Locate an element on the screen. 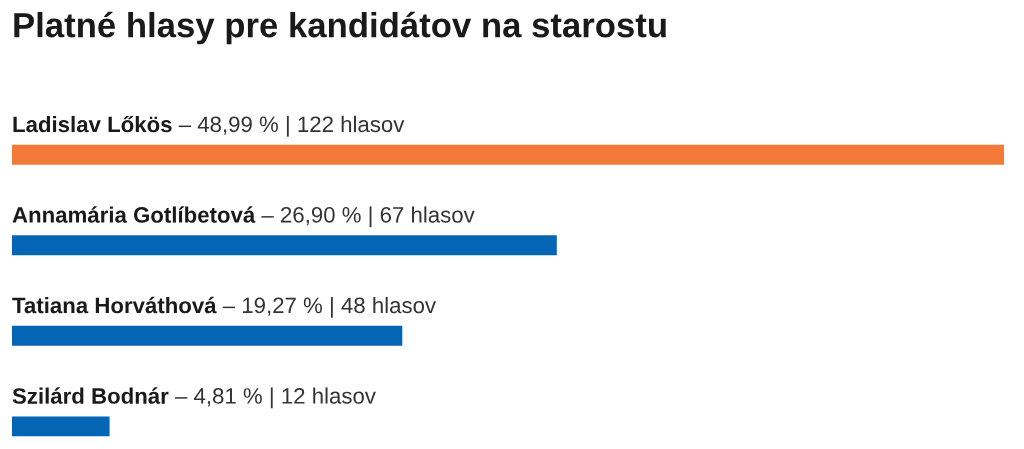  y-tick-label: Ladislav Lőkös is located at coordinates (92, 124).